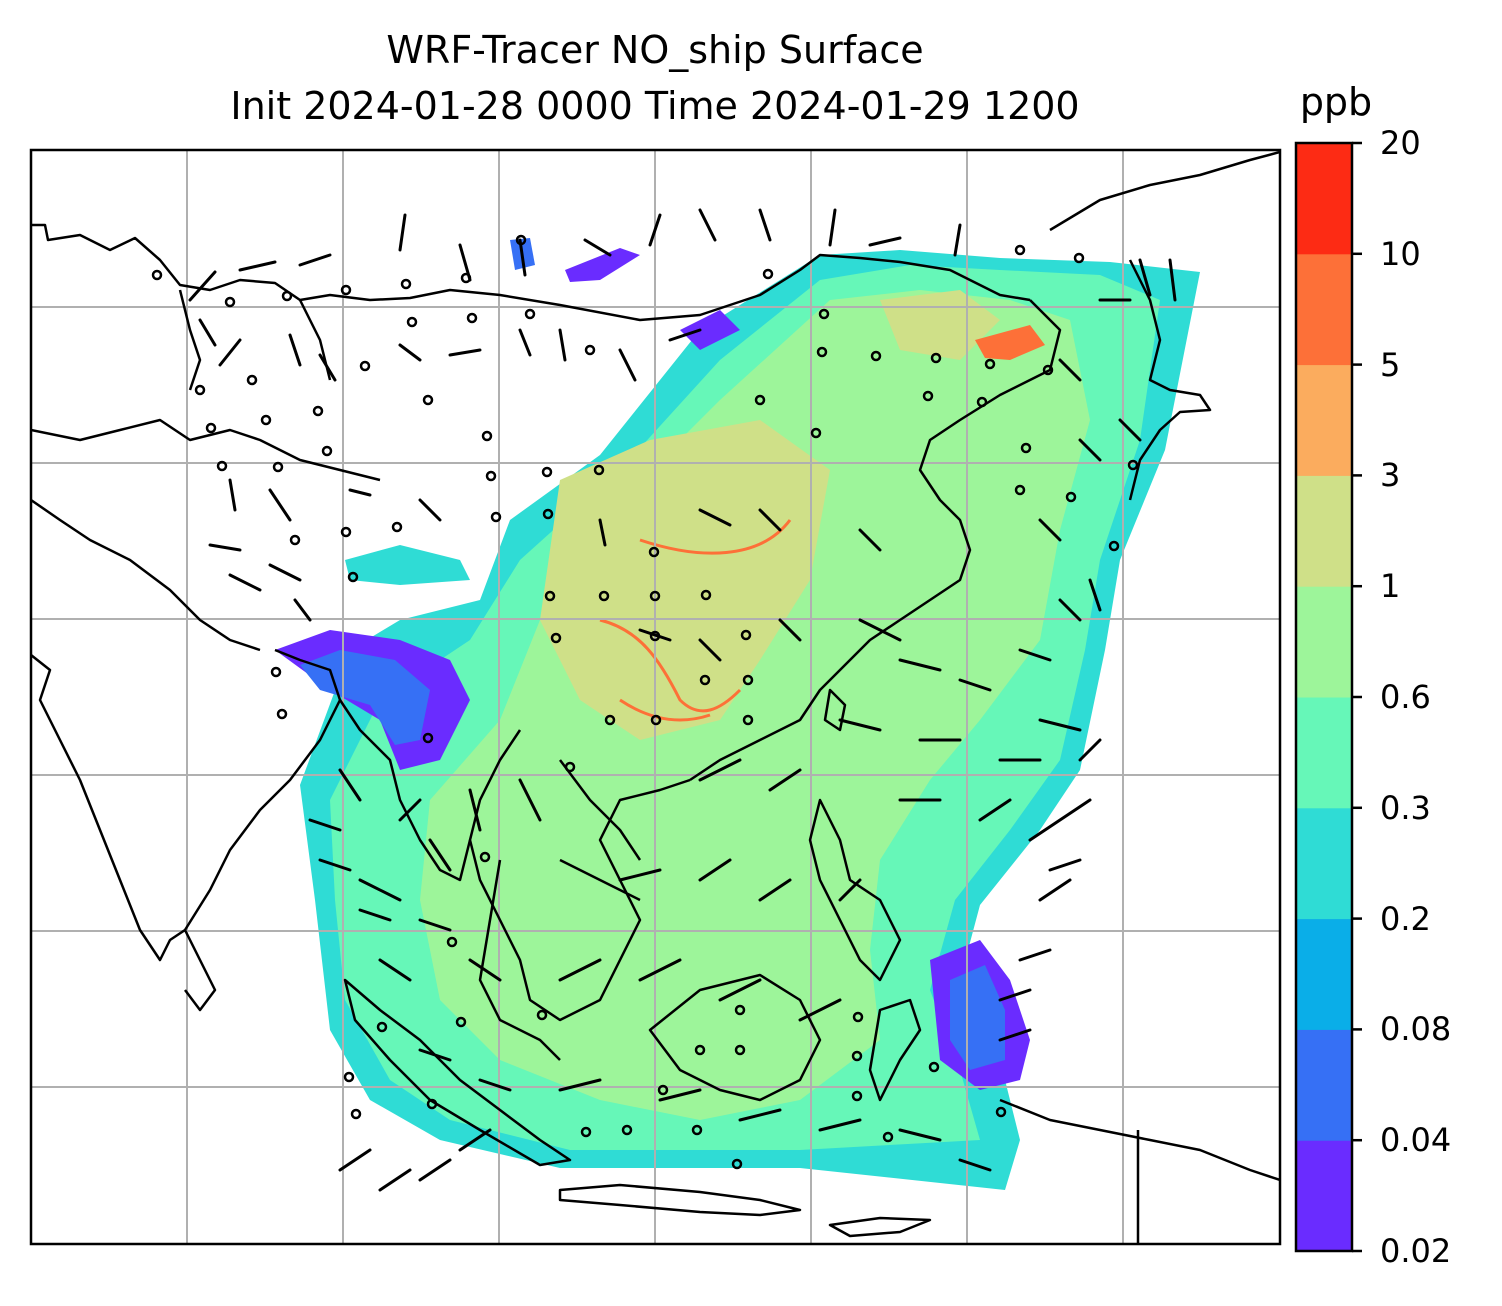 Image resolution: width=1502 pixels, height=1306 pixels. What do you see at coordinates (977, 1017) in the screenshot?
I see `field-band-0.04-0.08-b` at bounding box center [977, 1017].